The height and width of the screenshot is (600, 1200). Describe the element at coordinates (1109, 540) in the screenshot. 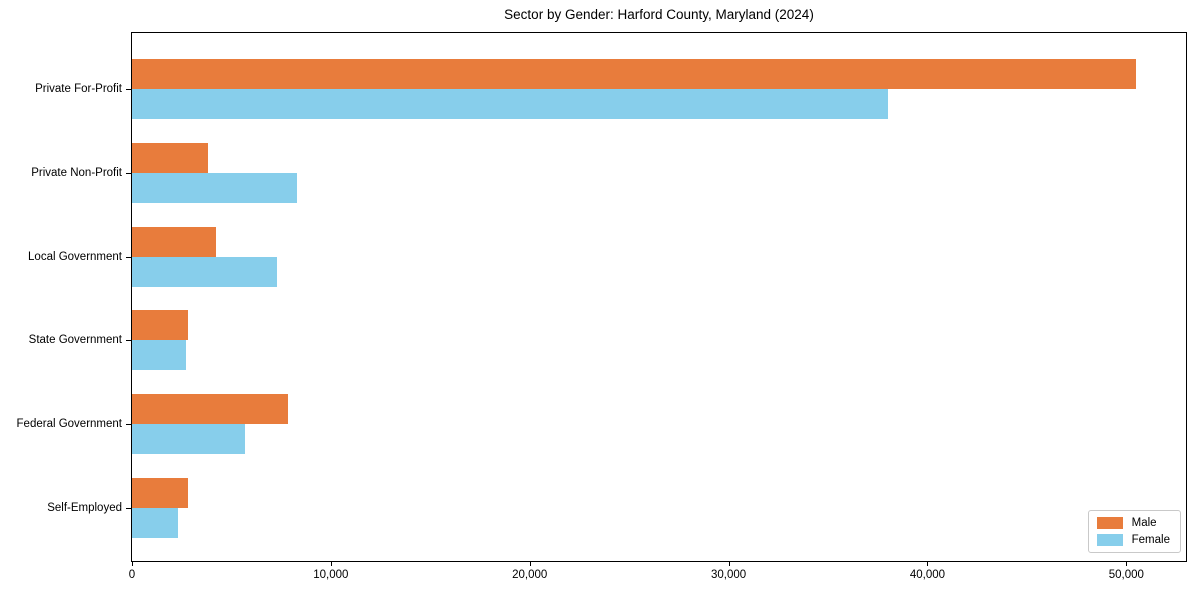

I see `legend-swatch-female` at that location.